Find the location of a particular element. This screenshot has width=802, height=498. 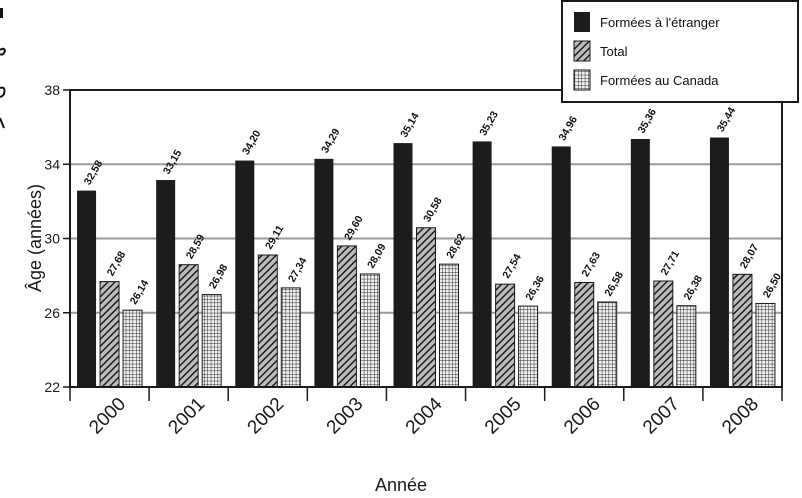

edge-fragments is located at coordinates (3, 68).